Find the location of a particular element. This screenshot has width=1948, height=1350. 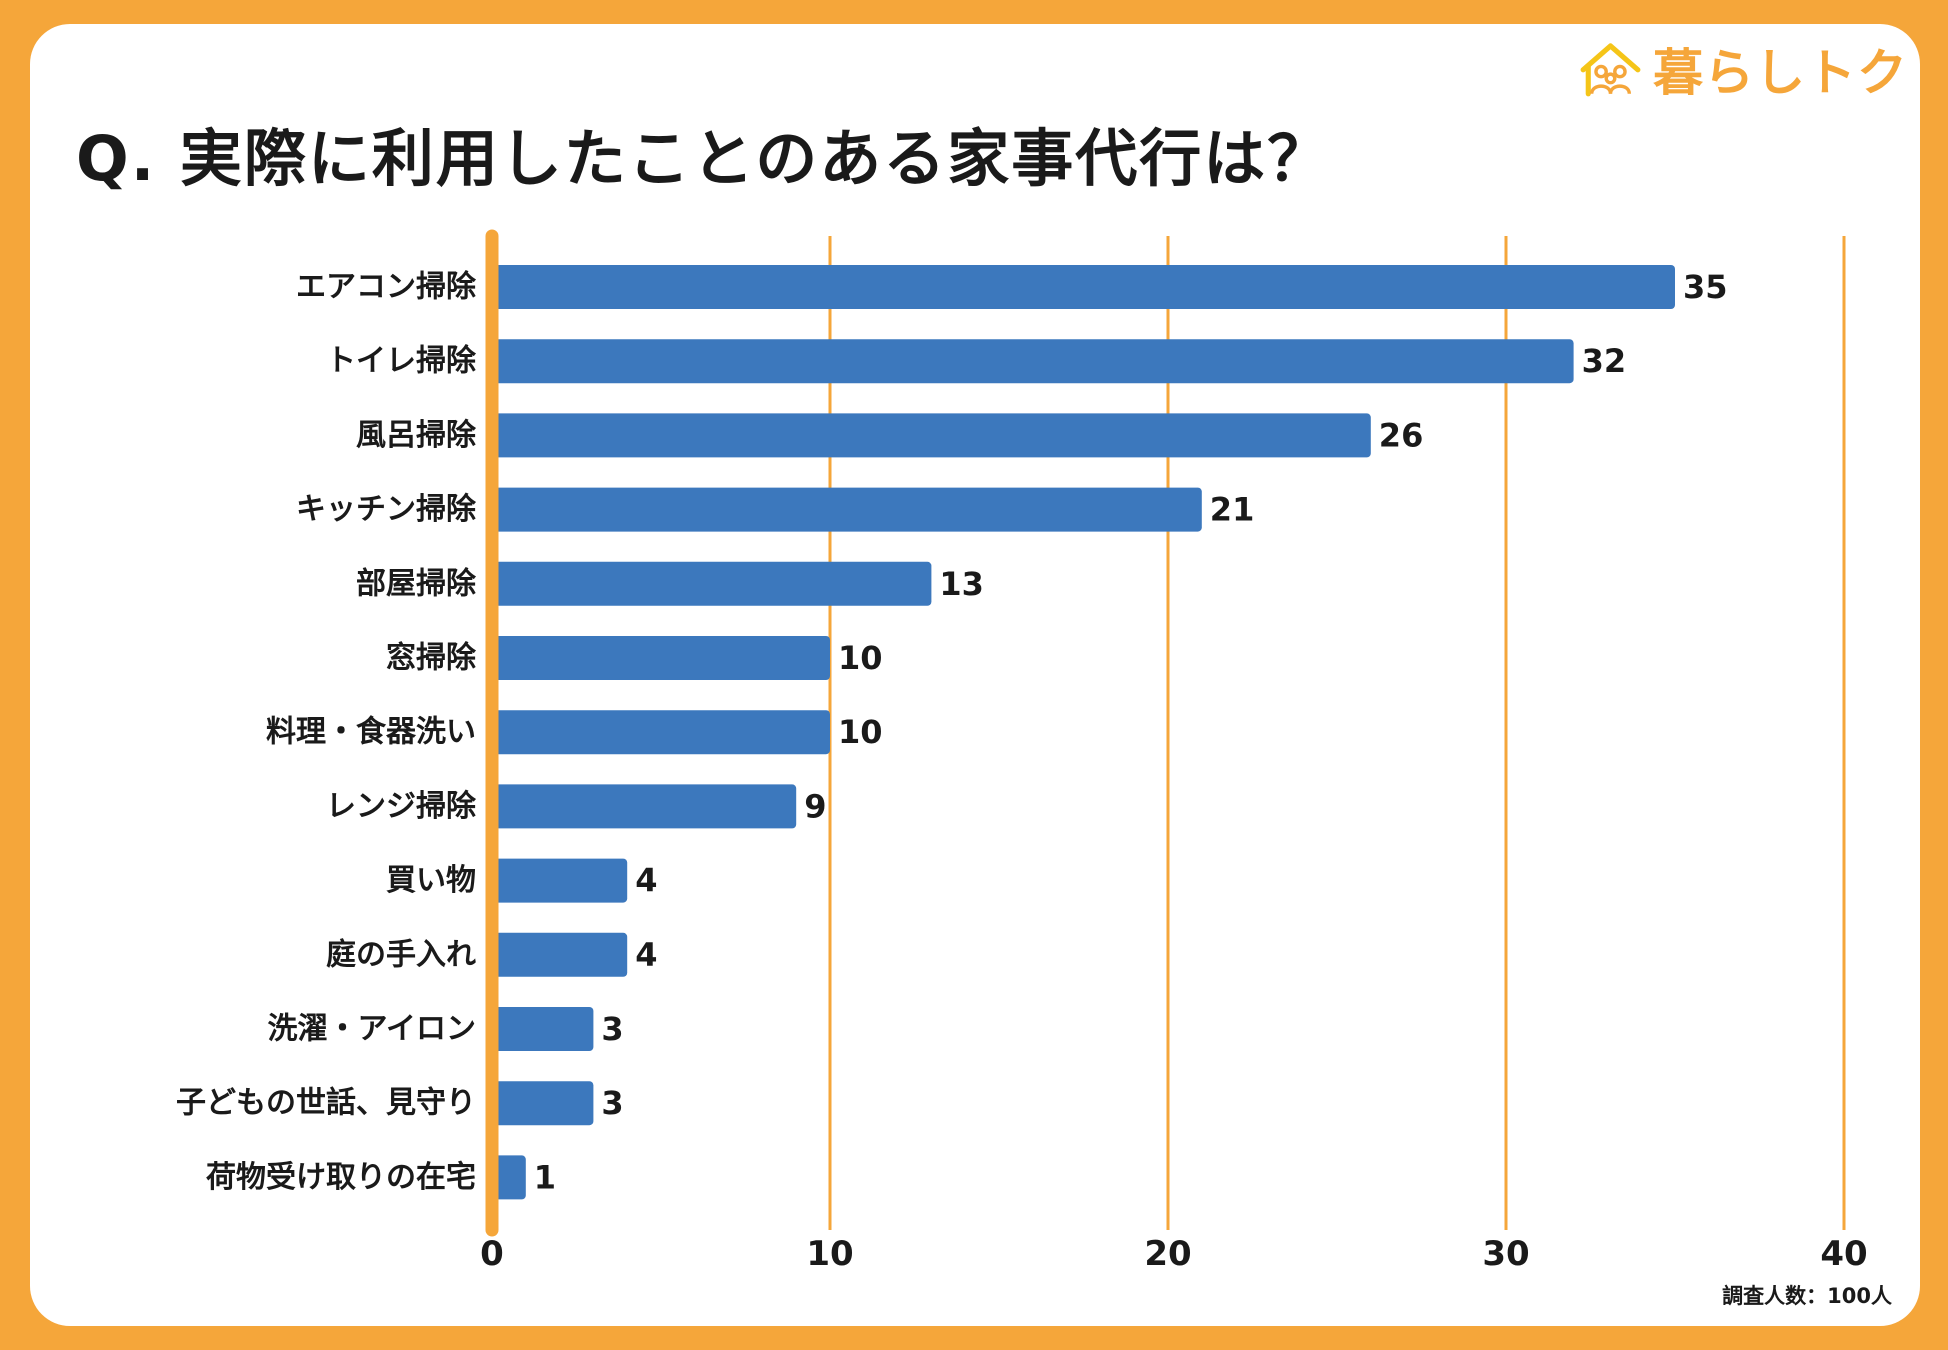

x-tick-label-40: 40 is located at coordinates (1843, 1254).